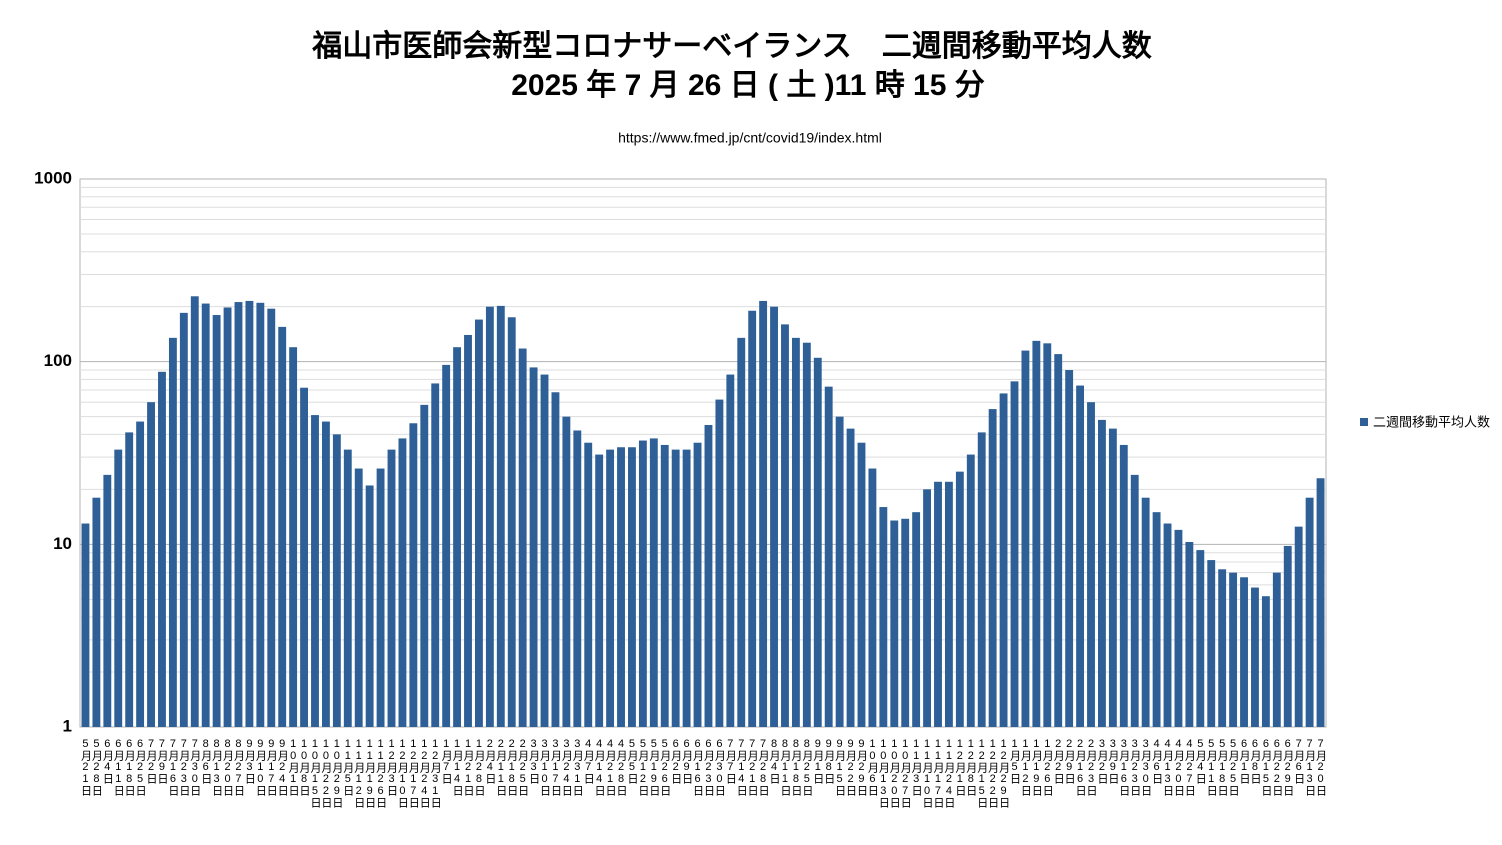  Describe the element at coordinates (107, 761) in the screenshot. I see `x-tick-label: 6月4日` at that location.